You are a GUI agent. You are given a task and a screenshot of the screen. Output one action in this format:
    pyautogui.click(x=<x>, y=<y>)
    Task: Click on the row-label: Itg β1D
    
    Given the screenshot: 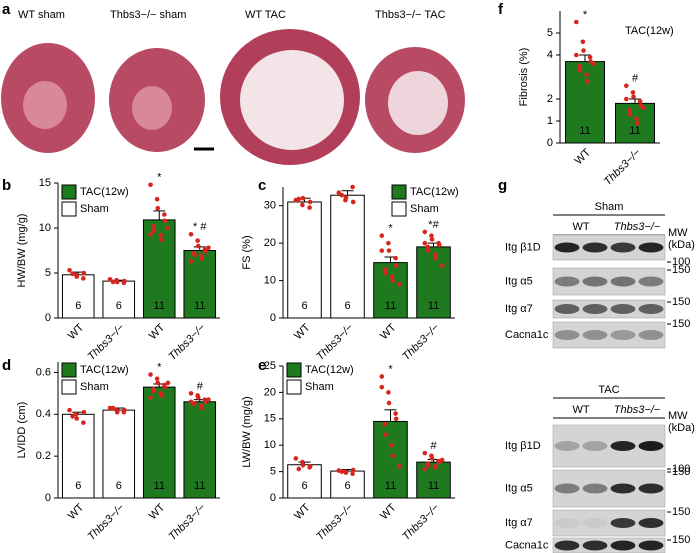 What is the action you would take?
    pyautogui.click(x=523, y=446)
    